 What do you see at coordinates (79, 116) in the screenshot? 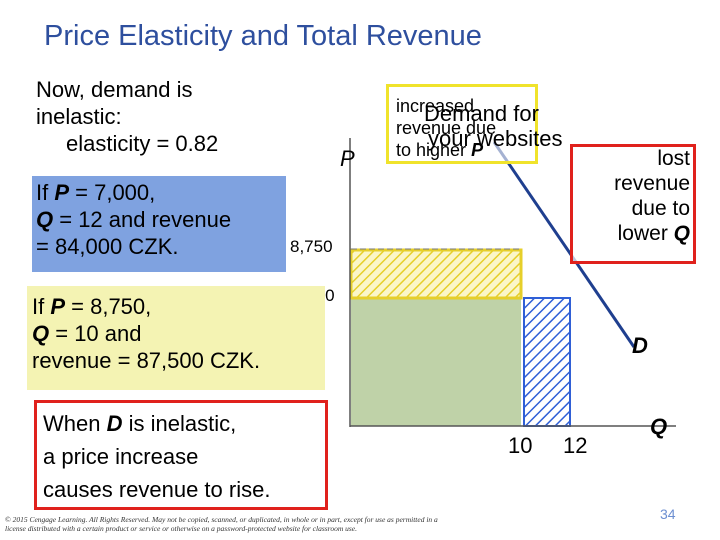
I see `intro-line-2: inelastic:` at bounding box center [79, 116].